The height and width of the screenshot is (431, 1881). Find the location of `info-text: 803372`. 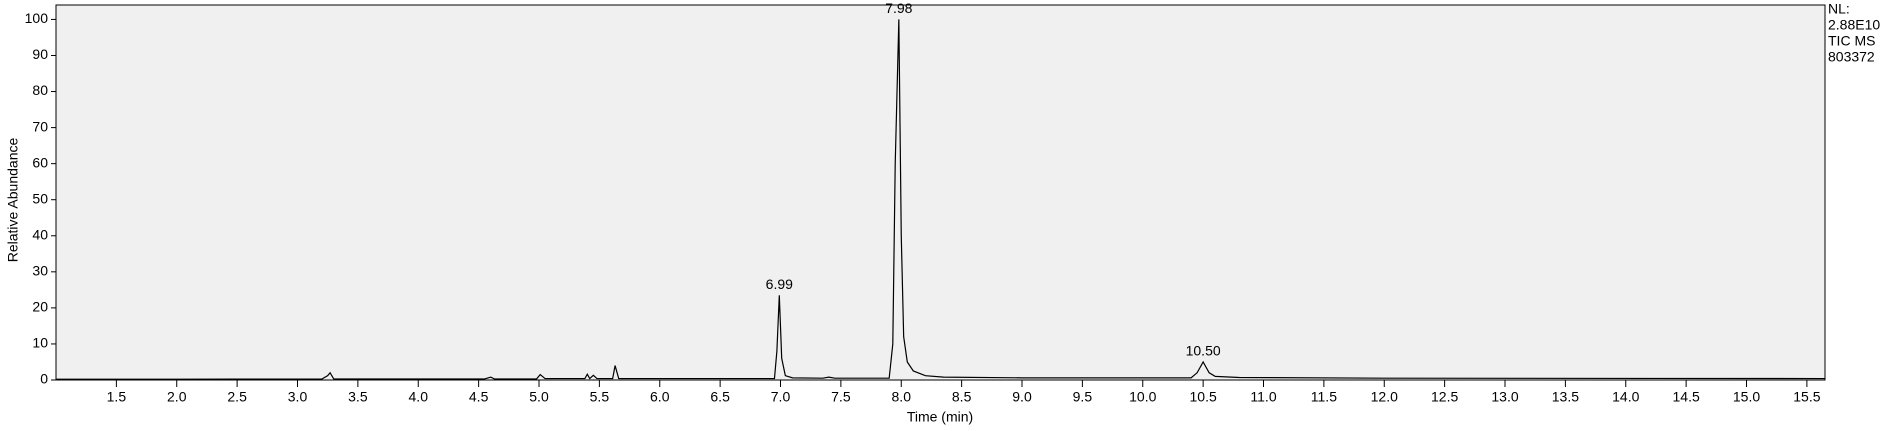

info-text: 803372 is located at coordinates (1851, 57).